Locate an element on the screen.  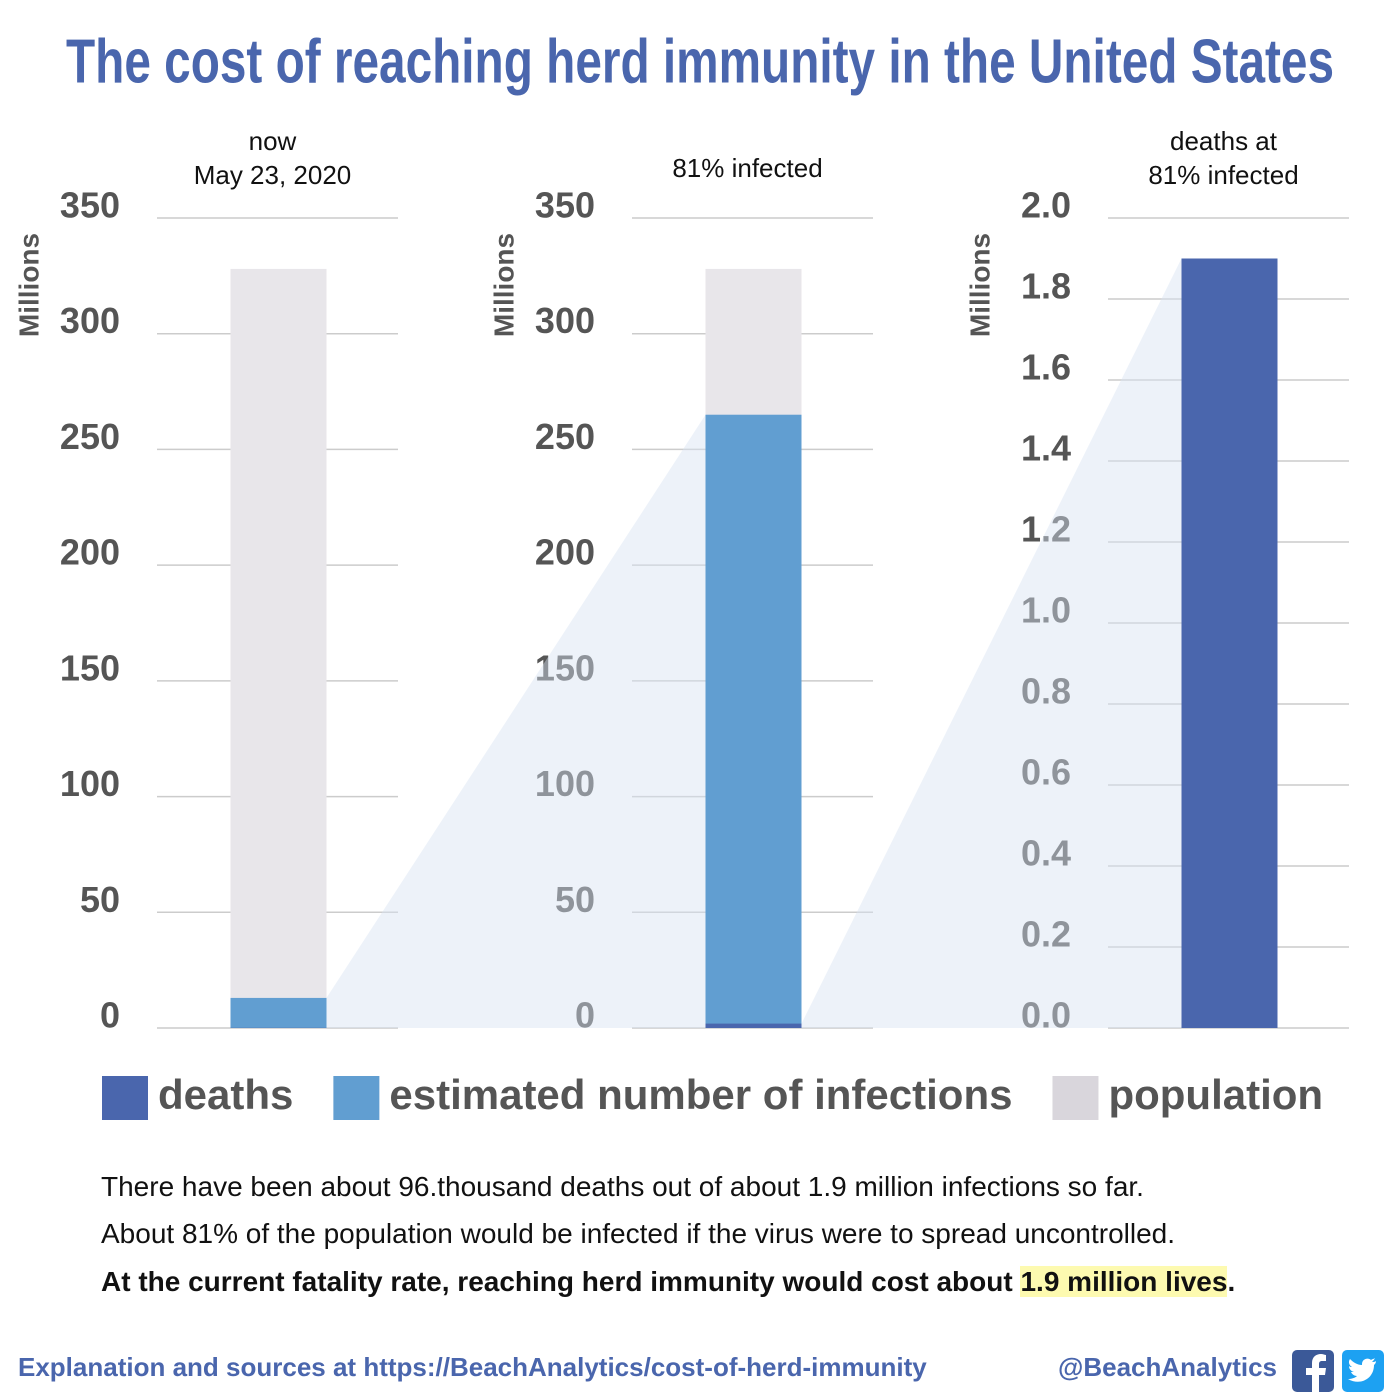
y-tick-label: 2.0 is located at coordinates (1046, 205).